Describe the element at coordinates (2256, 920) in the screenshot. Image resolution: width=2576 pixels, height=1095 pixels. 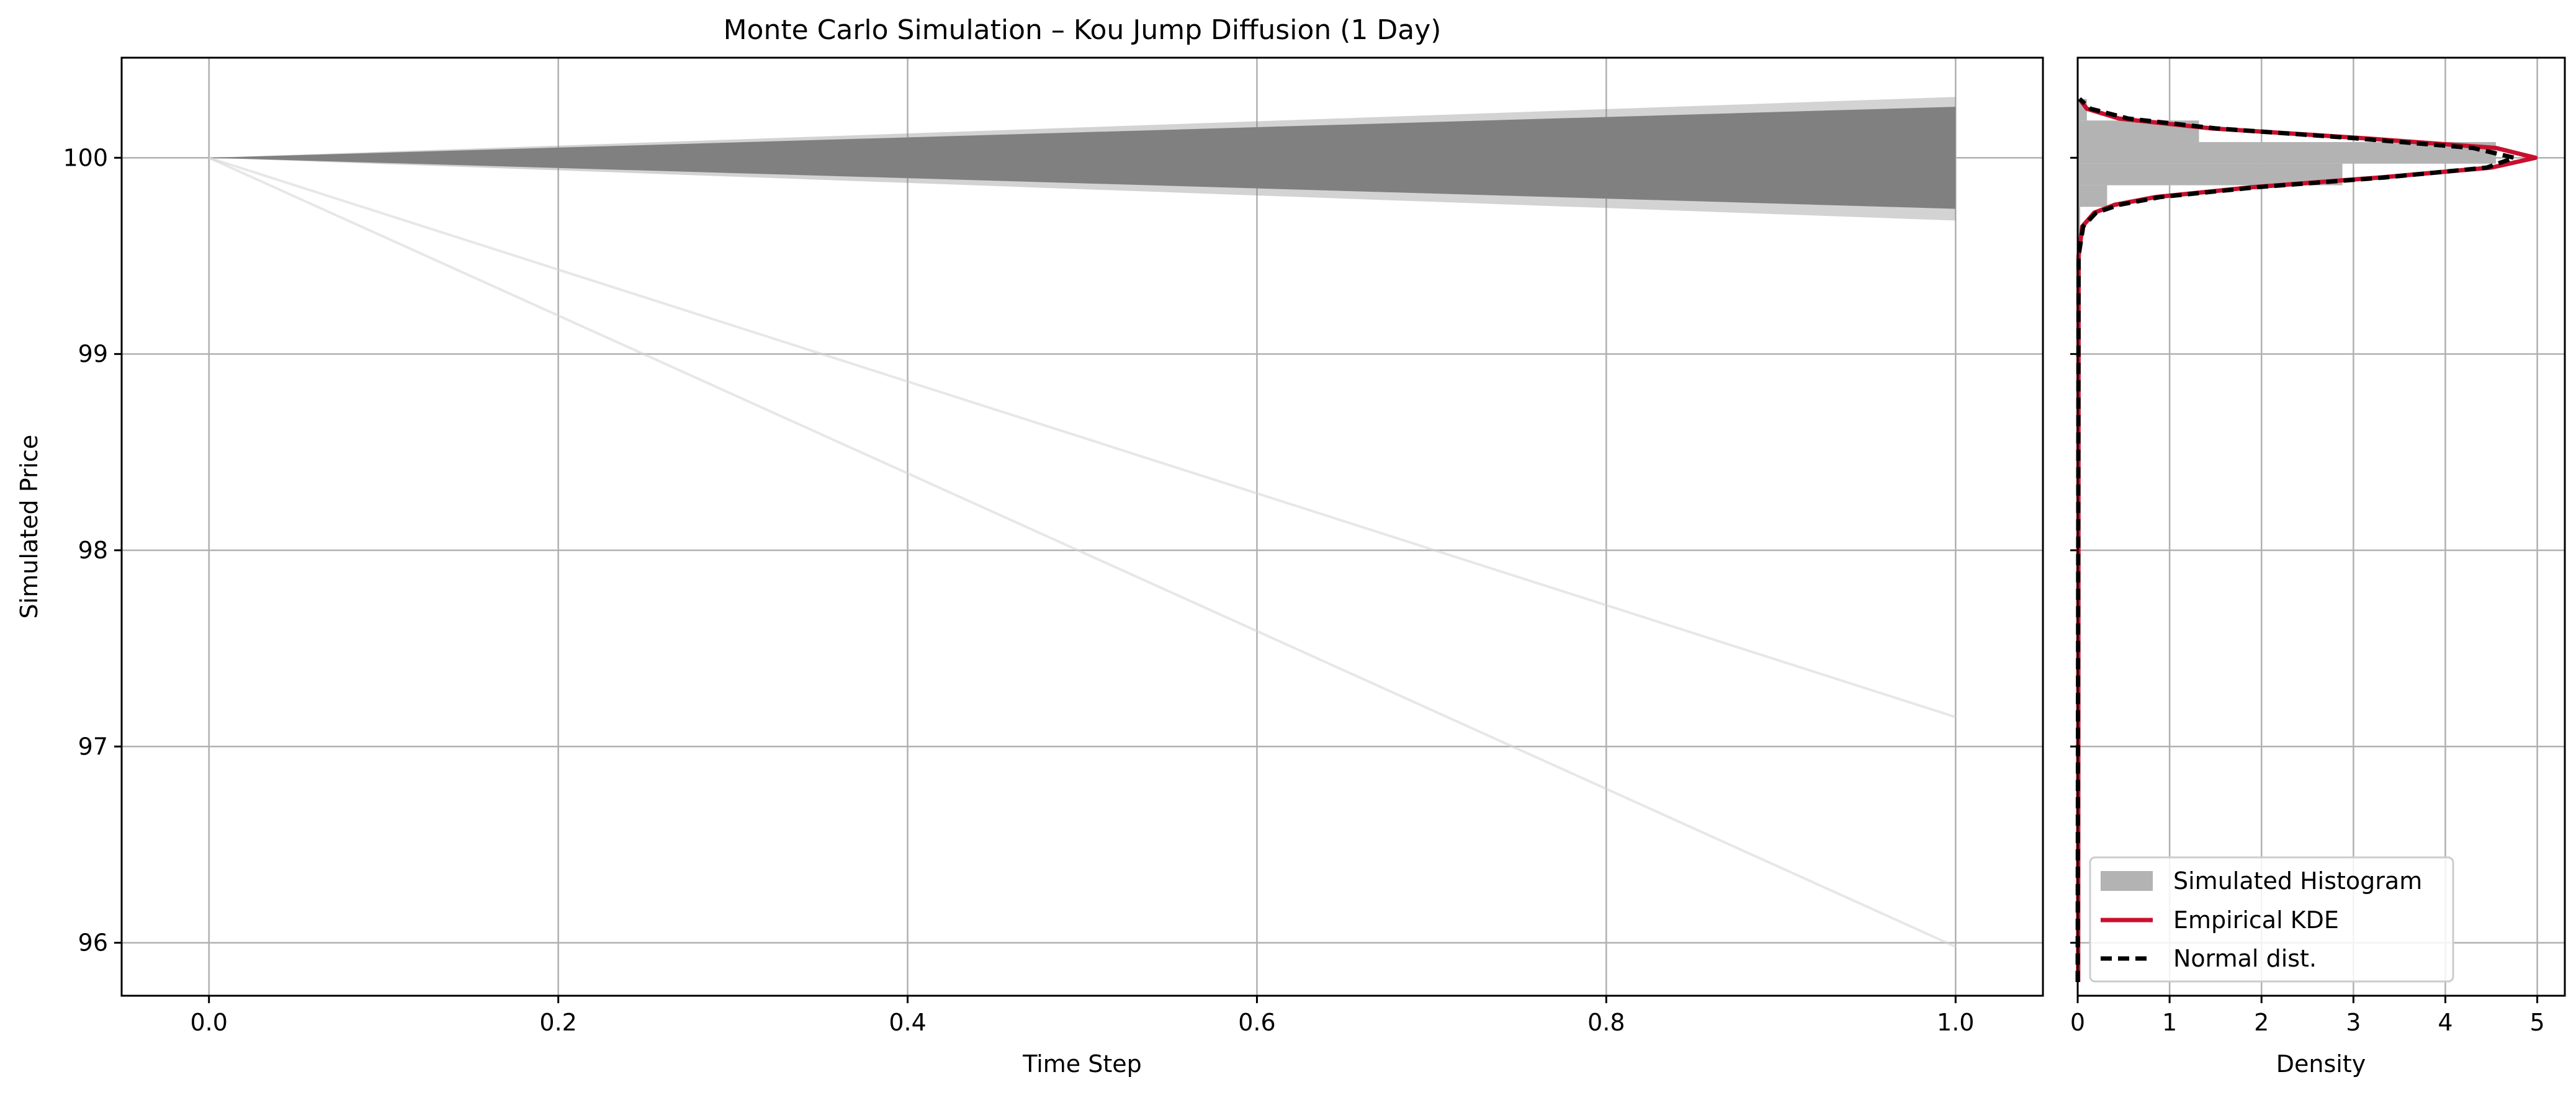
I see `legend-kde-label: Empirical KDE` at that location.